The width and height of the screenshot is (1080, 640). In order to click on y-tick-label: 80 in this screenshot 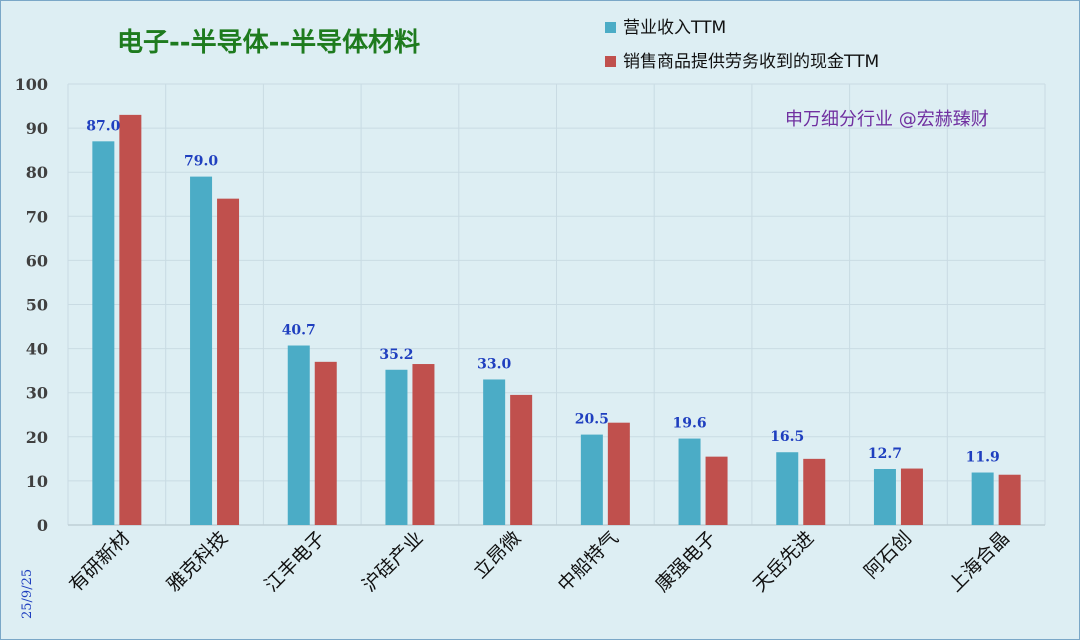, I will do `click(37, 172)`.